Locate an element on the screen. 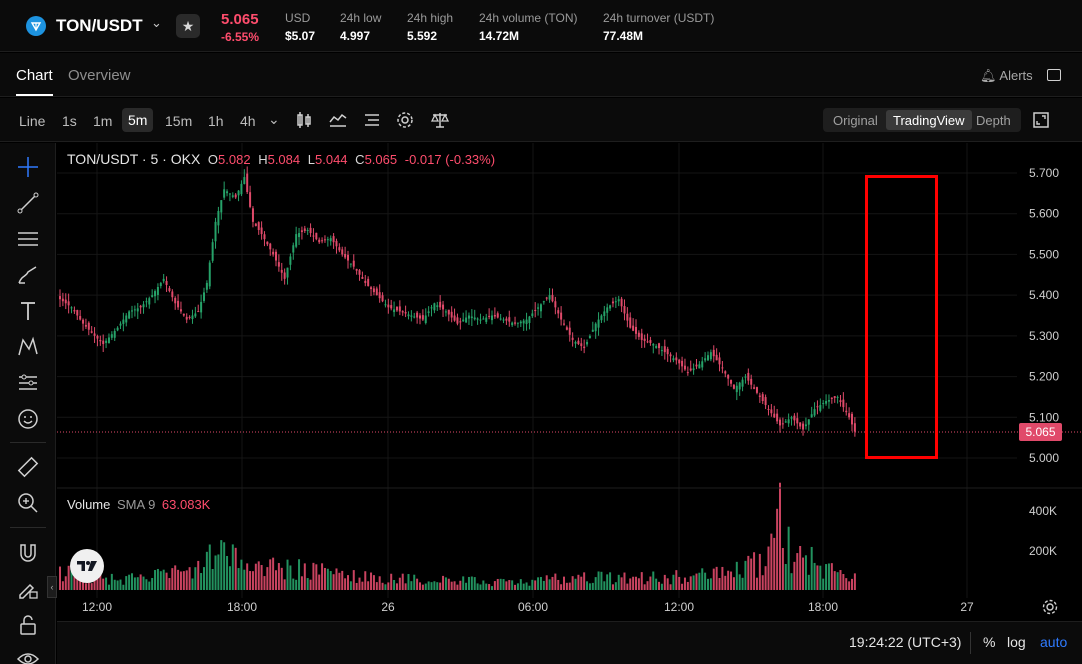 The height and width of the screenshot is (664, 1082). scale-balance-icon is located at coordinates (440, 120).